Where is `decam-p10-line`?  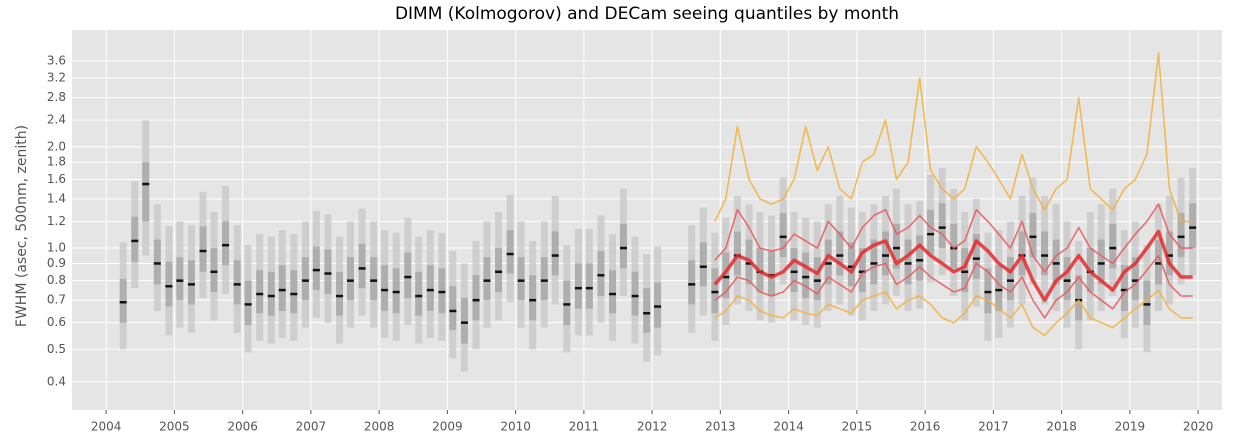 decam-p10-line is located at coordinates (953, 313).